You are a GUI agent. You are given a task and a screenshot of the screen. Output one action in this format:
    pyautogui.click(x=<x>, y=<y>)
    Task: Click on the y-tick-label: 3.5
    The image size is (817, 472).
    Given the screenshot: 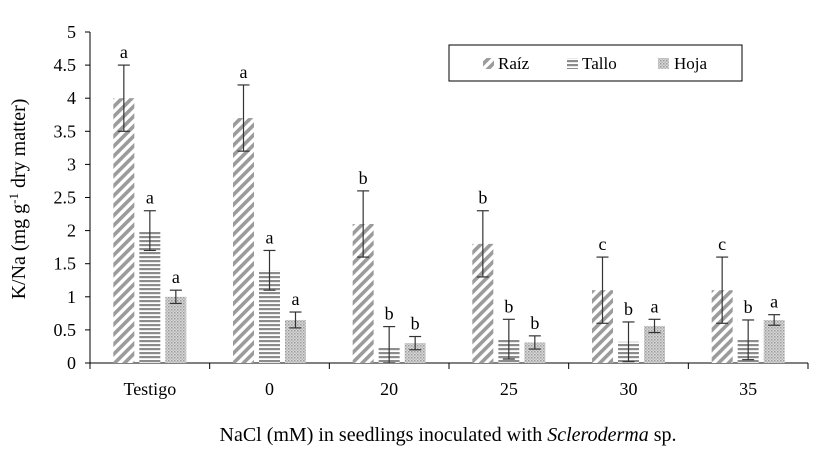 What is the action you would take?
    pyautogui.click(x=65, y=131)
    